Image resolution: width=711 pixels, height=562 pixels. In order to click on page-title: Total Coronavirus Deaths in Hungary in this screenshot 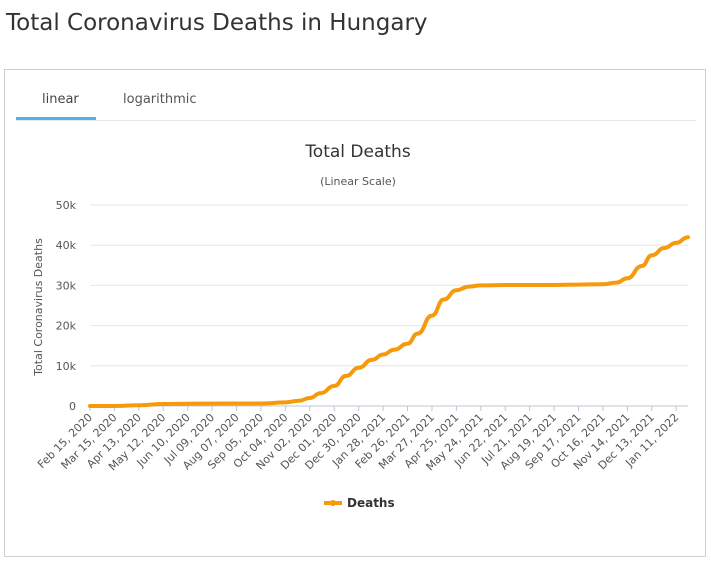, I will do `click(217, 23)`.